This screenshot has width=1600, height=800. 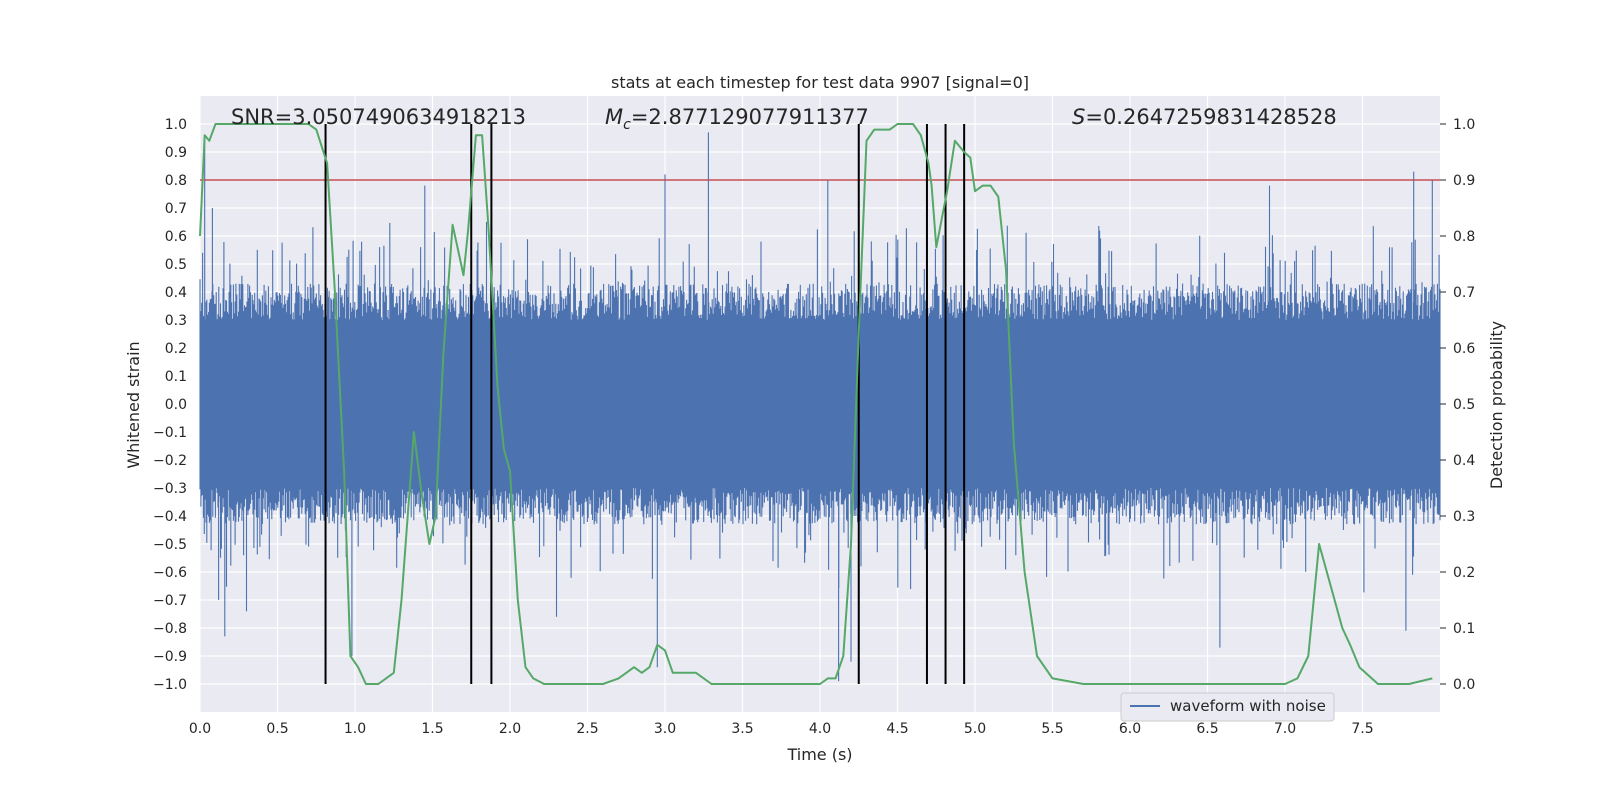 I want to click on y-tick-label: 0.9, so click(x=176, y=153).